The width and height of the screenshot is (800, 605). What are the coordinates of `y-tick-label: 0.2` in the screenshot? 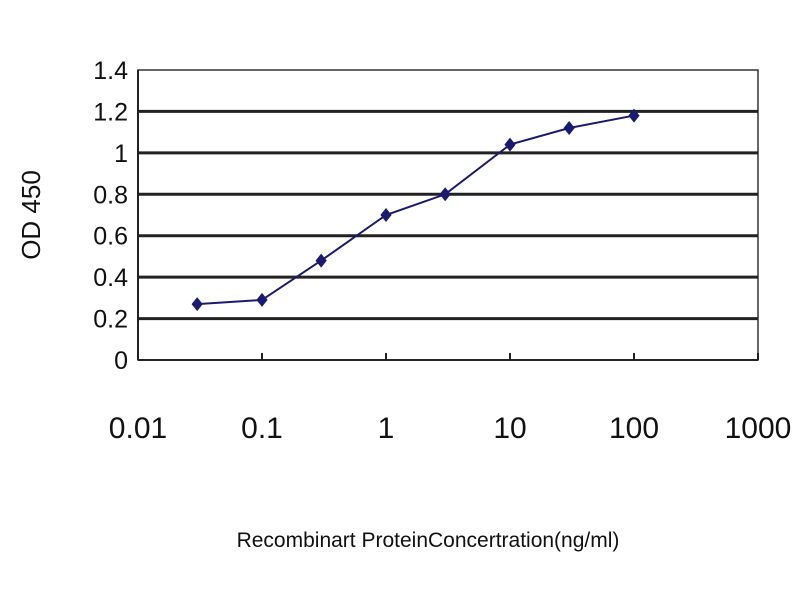 It's located at (110, 320).